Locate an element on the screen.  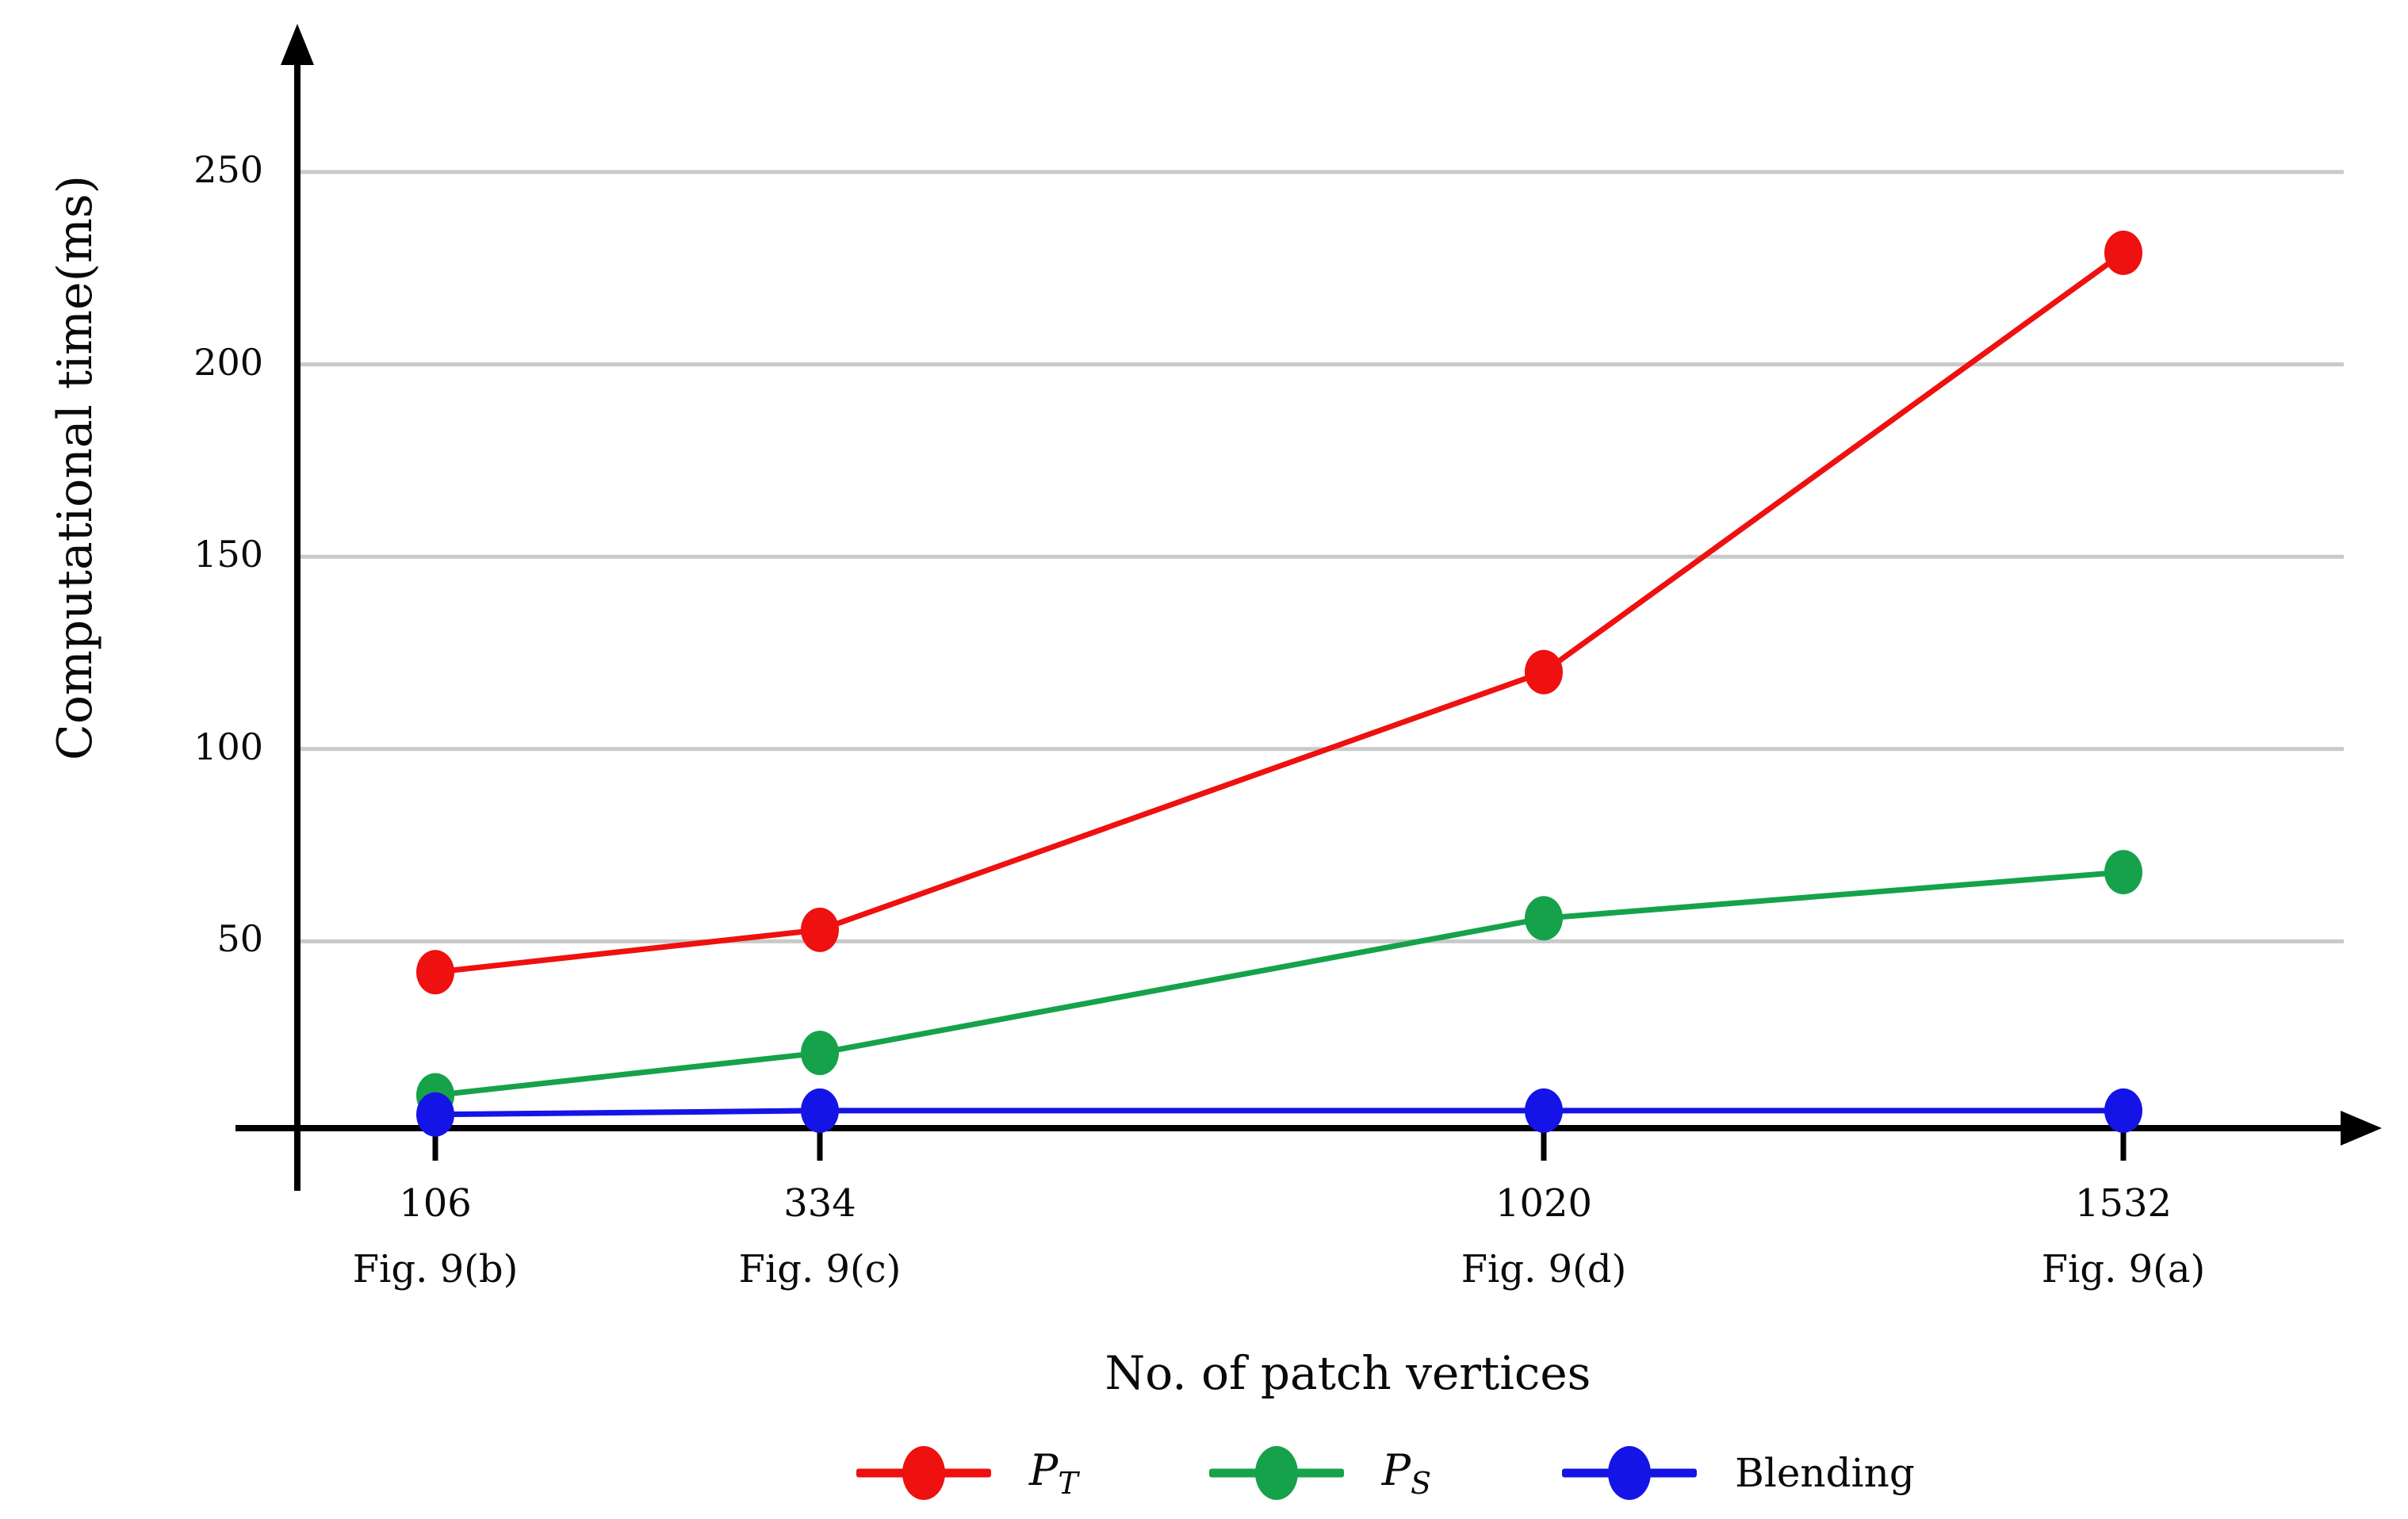
series-line-Blending is located at coordinates (1279, 1113).